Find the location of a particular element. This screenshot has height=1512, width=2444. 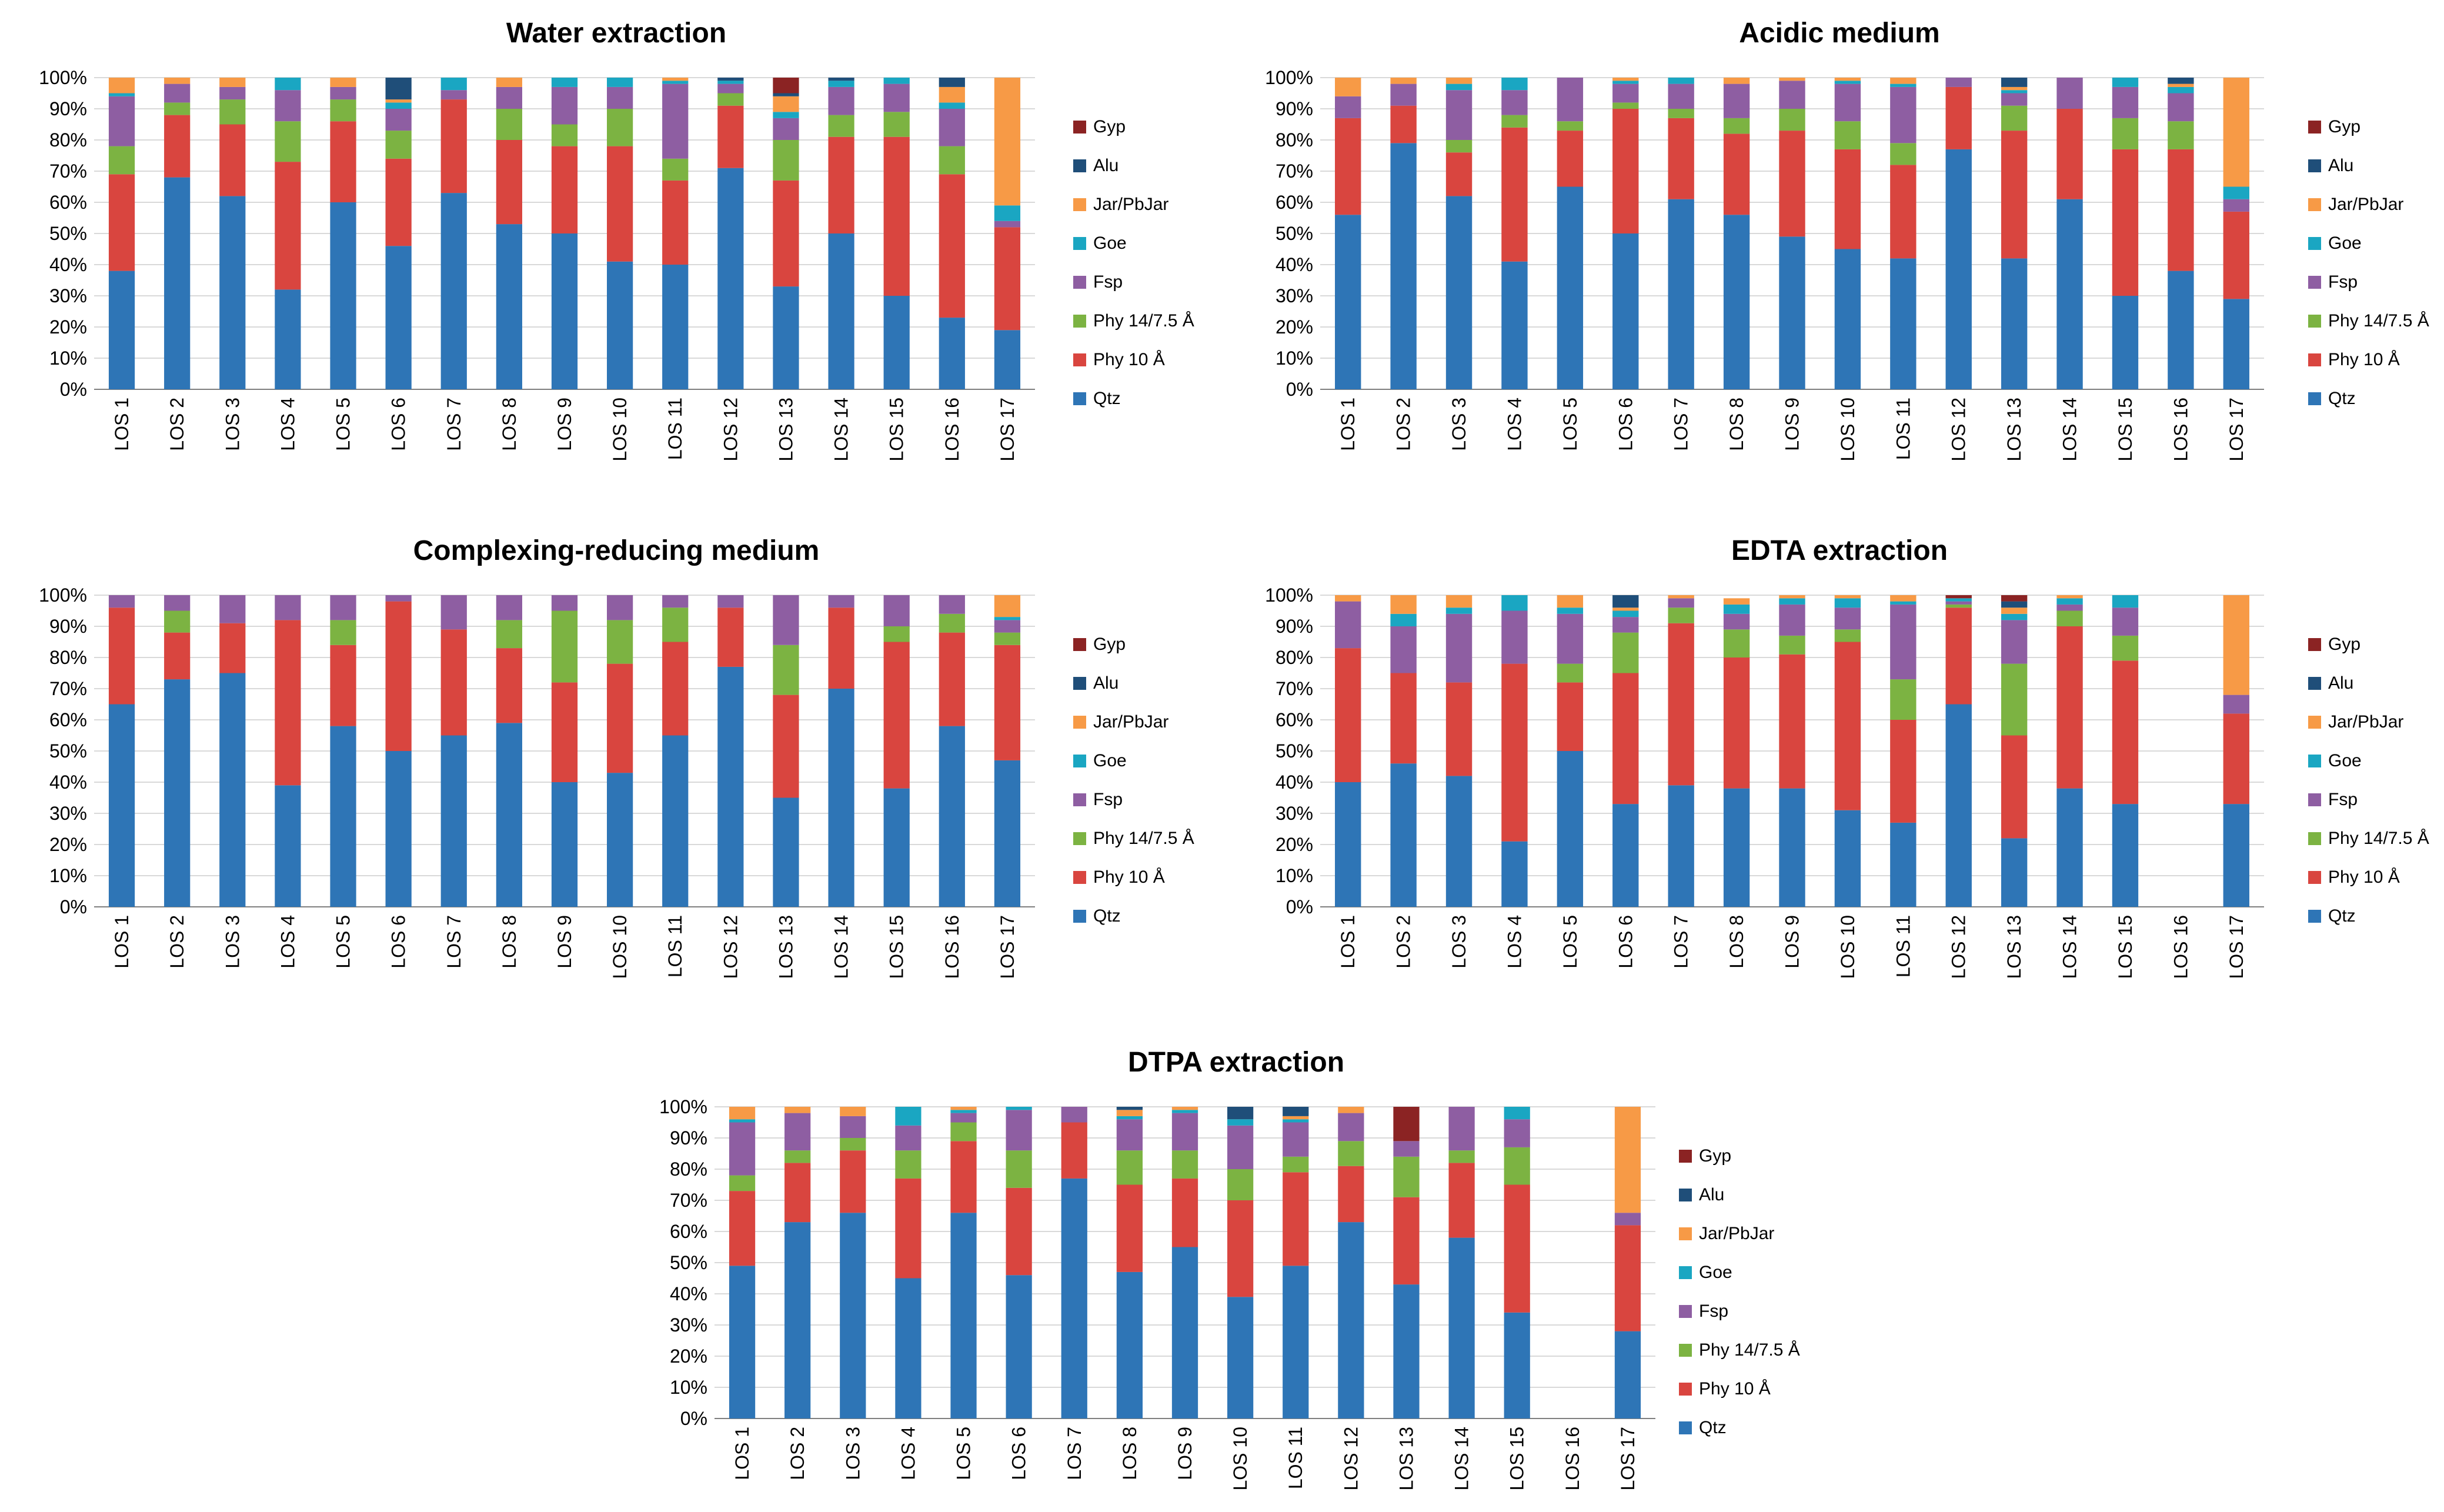

chart-title: Acidic medium is located at coordinates (1839, 33).